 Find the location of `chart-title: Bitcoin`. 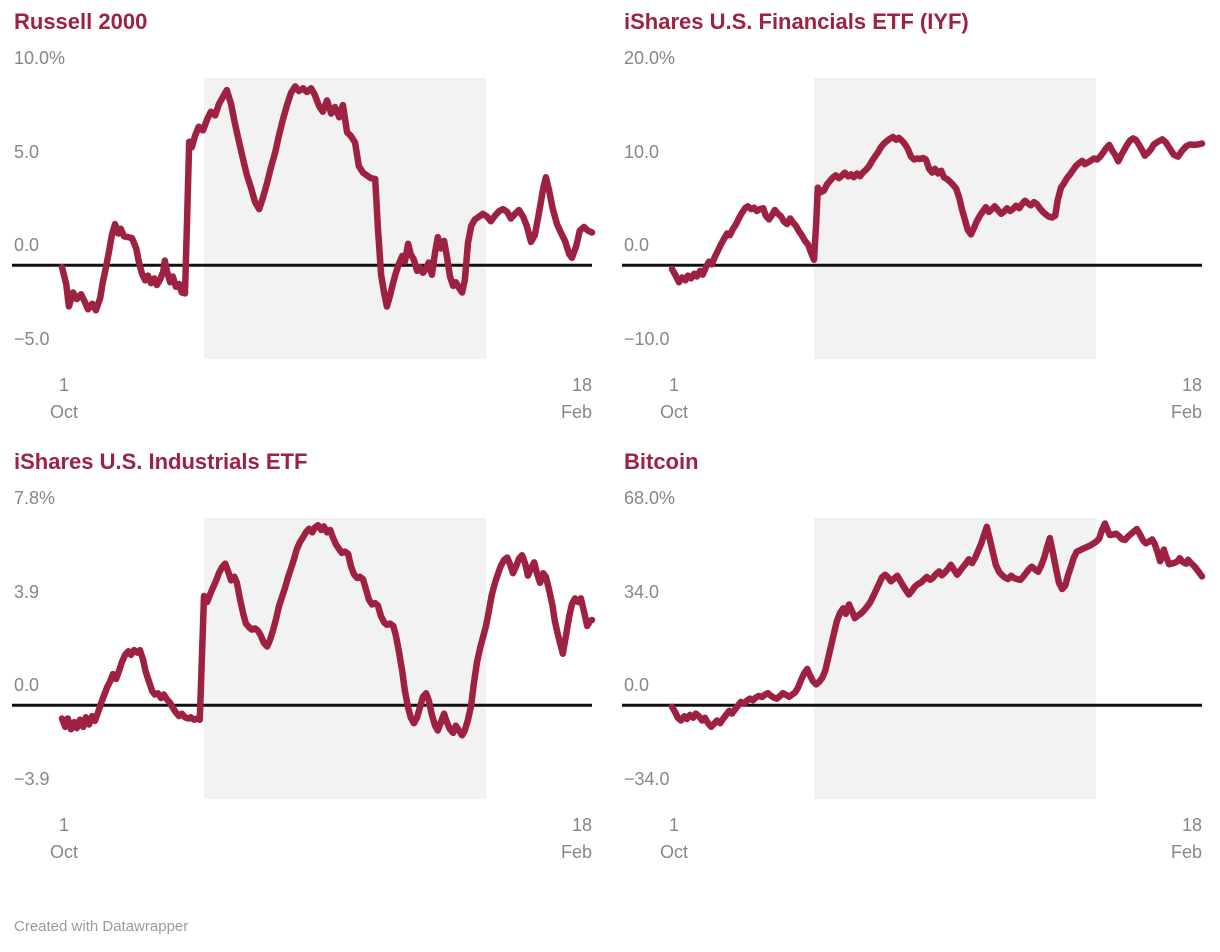

chart-title: Bitcoin is located at coordinates (661, 461).